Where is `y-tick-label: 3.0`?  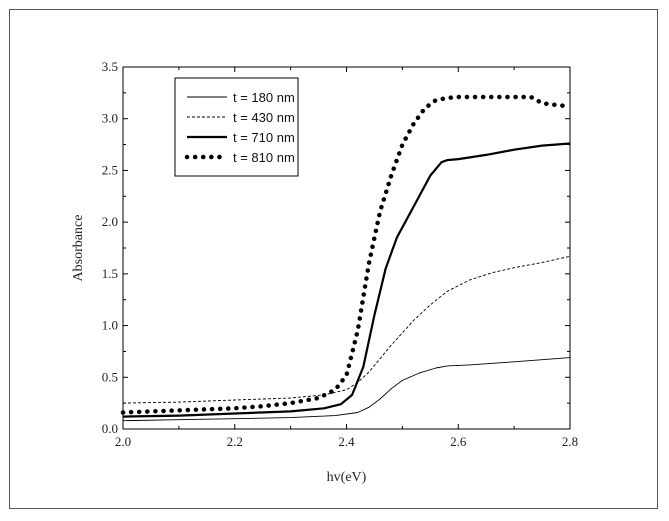
y-tick-label: 3.0 is located at coordinates (110, 118).